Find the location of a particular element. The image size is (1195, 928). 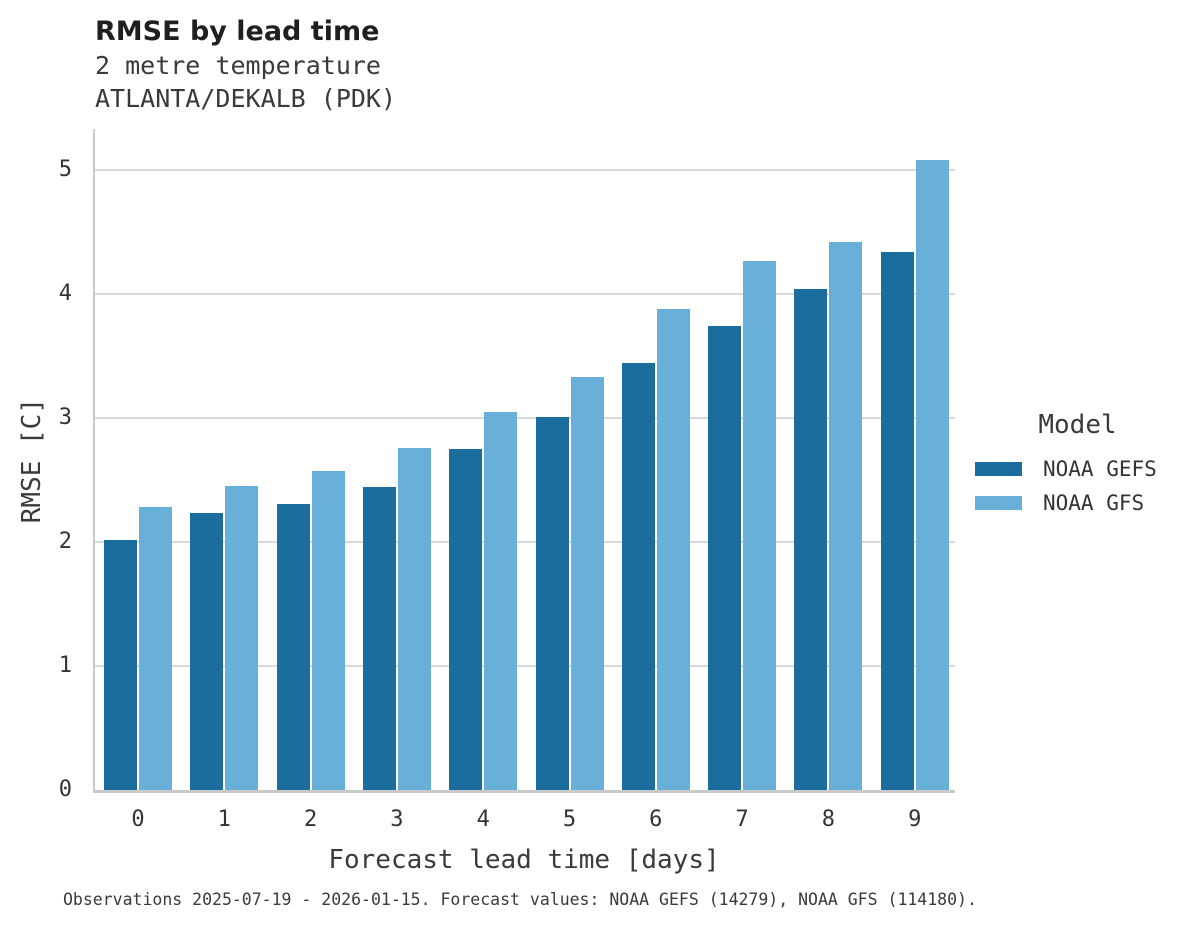

y-tick-label-0: 0 is located at coordinates (65, 789).